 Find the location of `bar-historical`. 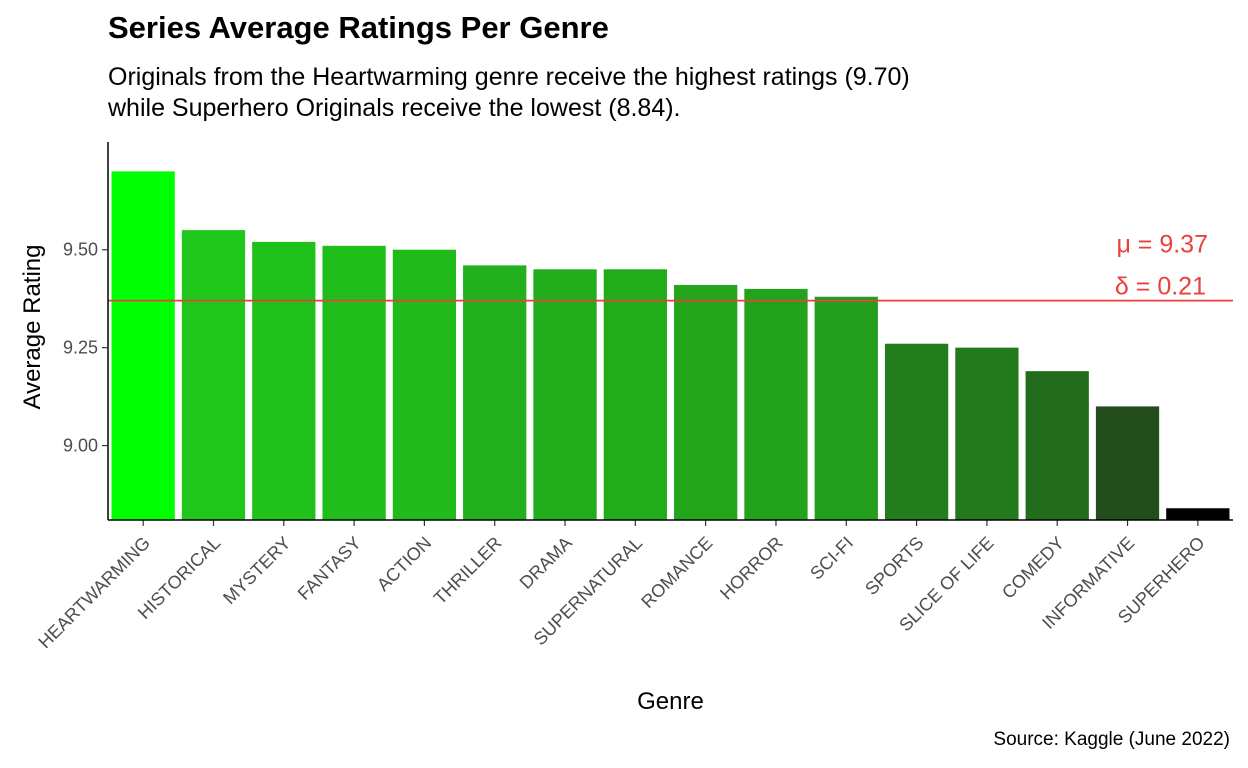

bar-historical is located at coordinates (213, 375).